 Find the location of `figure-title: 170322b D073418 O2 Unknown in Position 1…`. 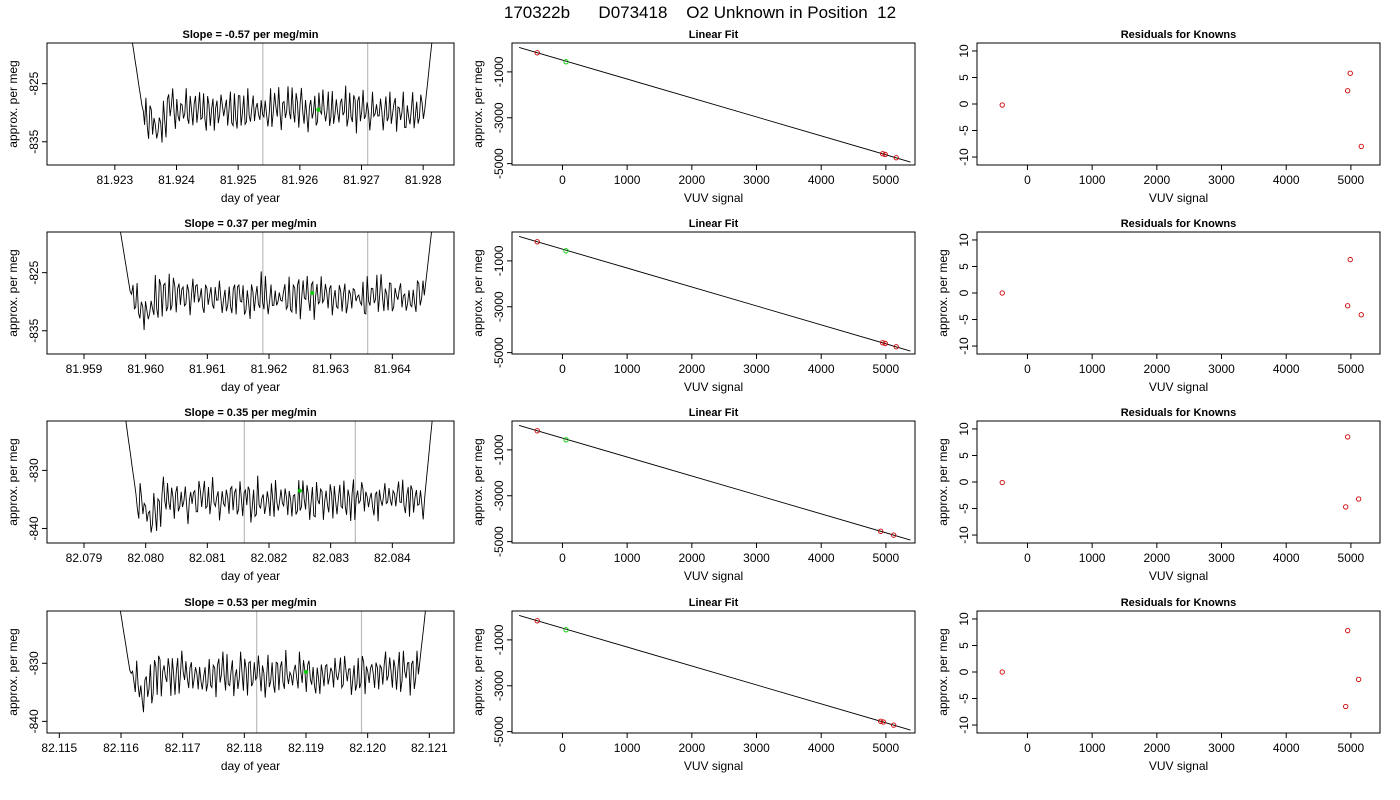

figure-title: 170322b D073418 O2 Unknown in Position 1… is located at coordinates (700, 12).